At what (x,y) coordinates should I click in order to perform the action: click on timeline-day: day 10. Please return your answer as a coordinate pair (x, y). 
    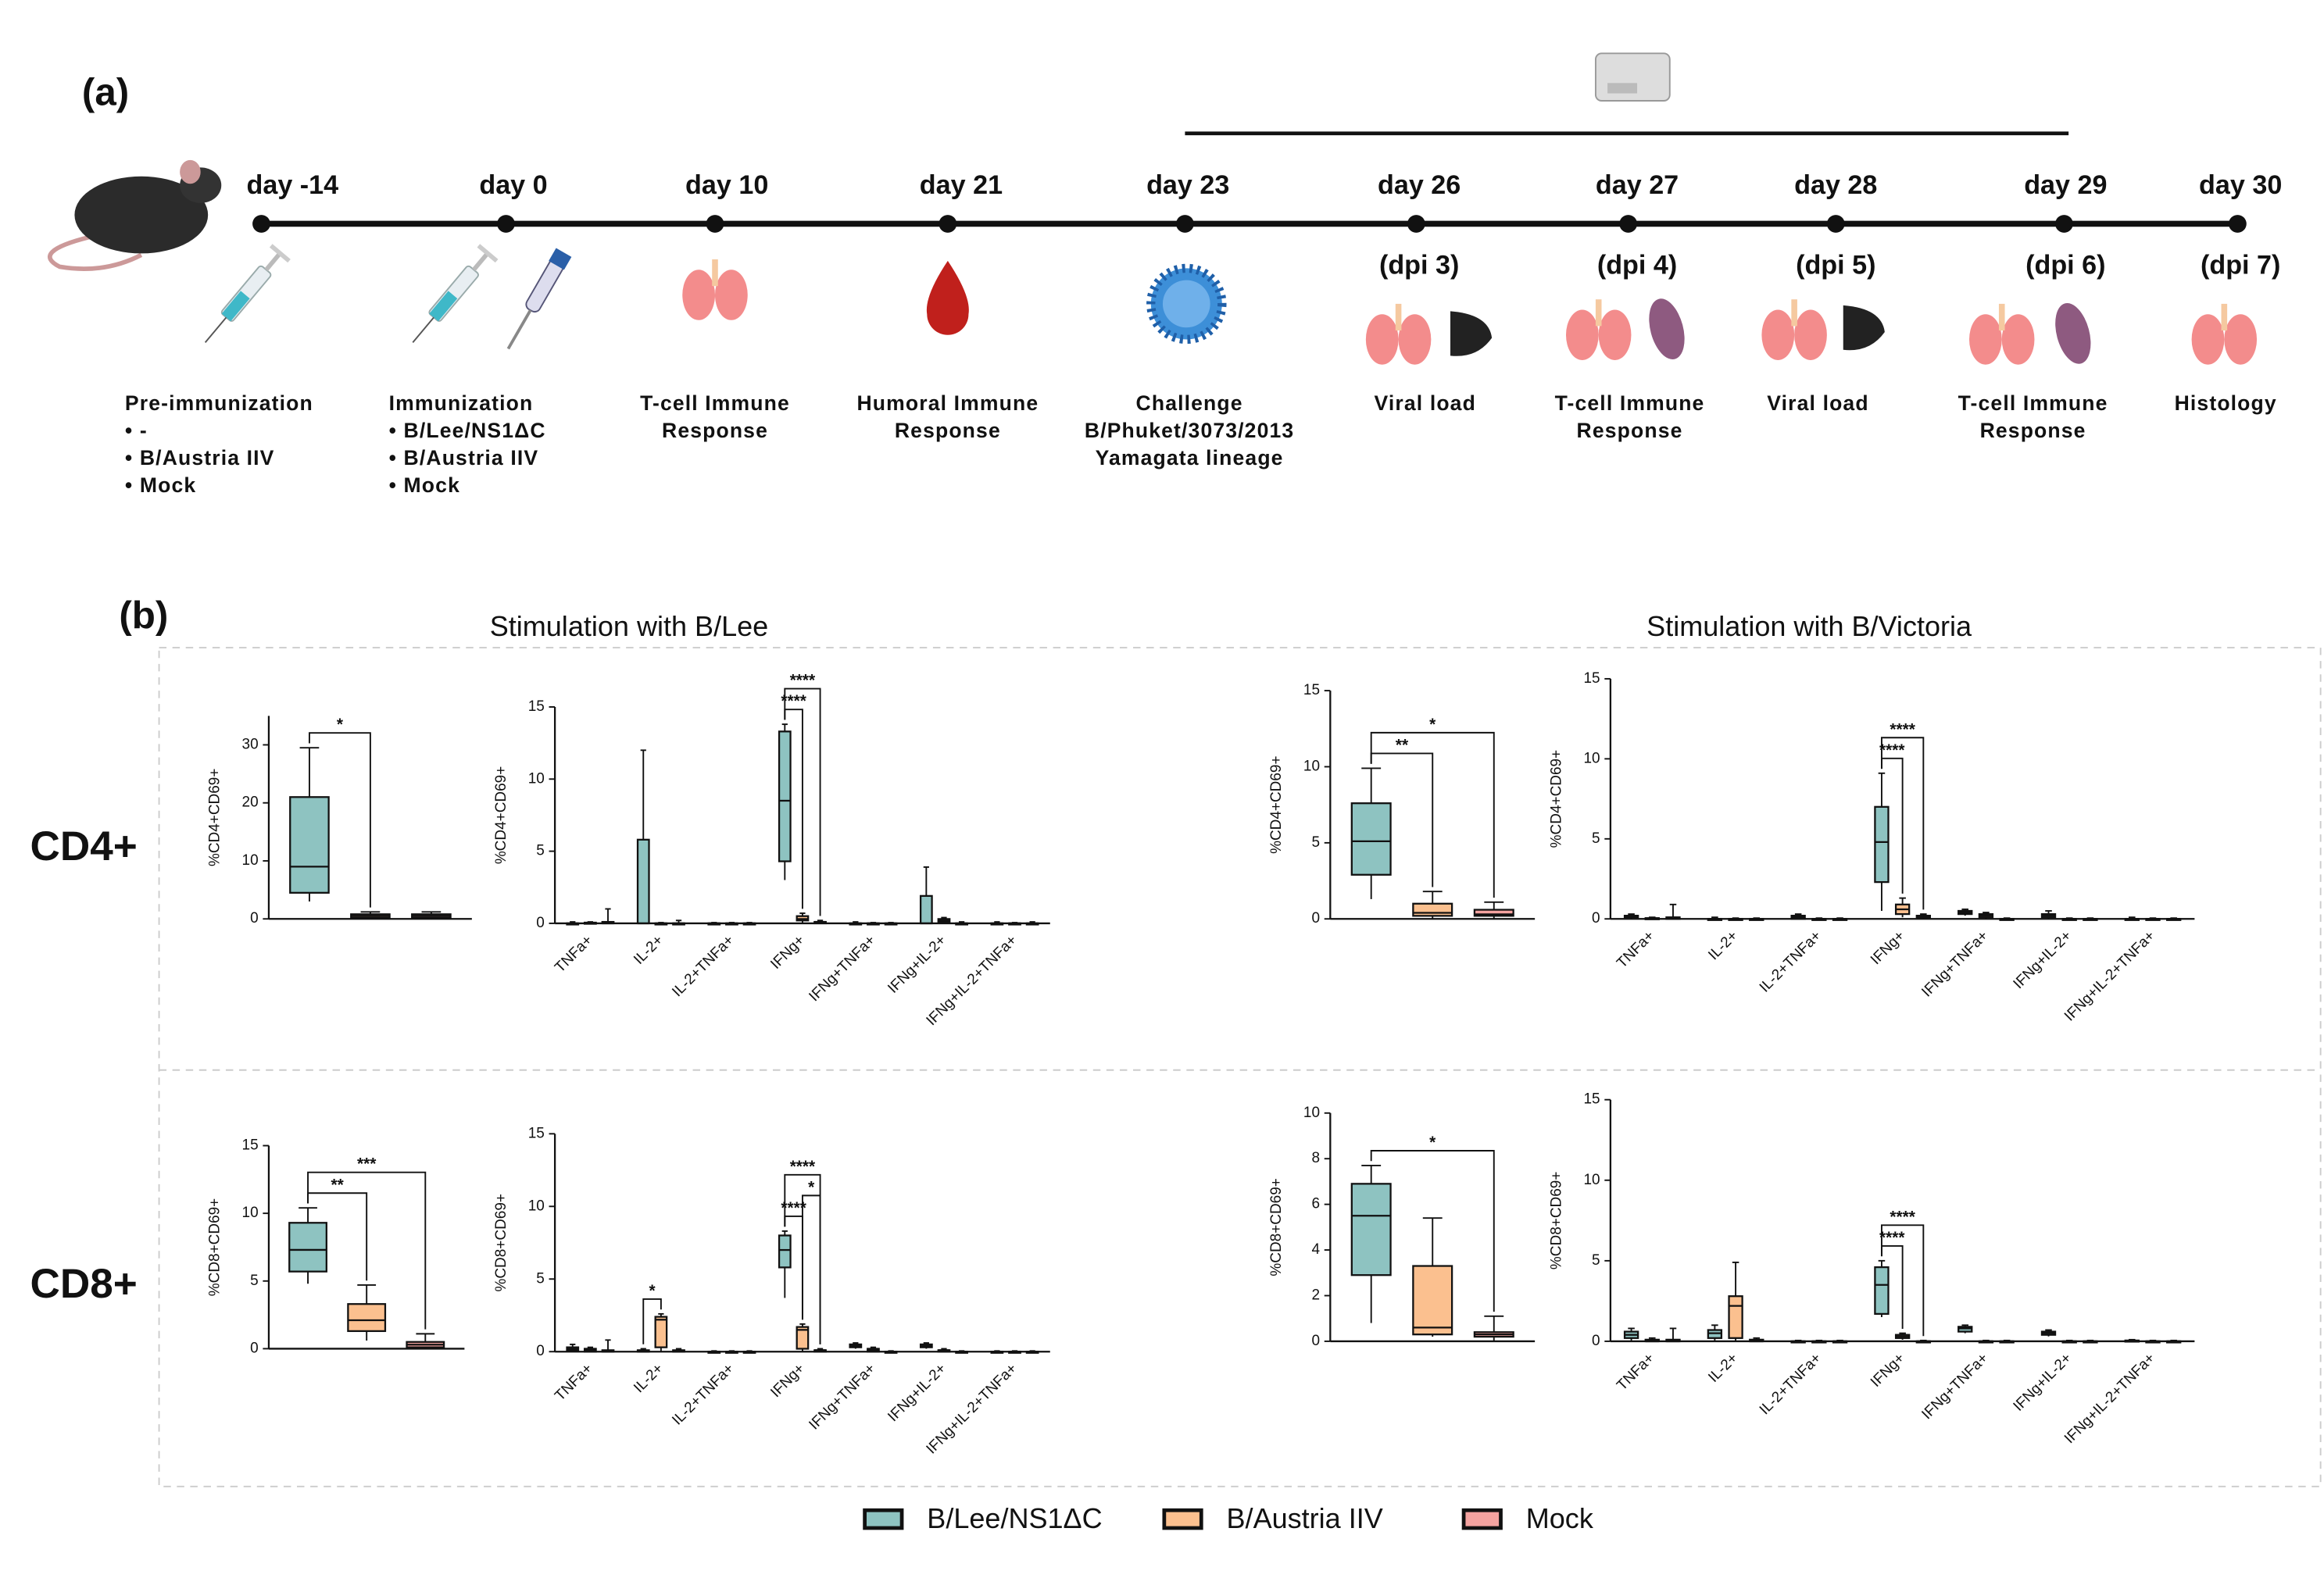
    Looking at the image, I should click on (726, 185).